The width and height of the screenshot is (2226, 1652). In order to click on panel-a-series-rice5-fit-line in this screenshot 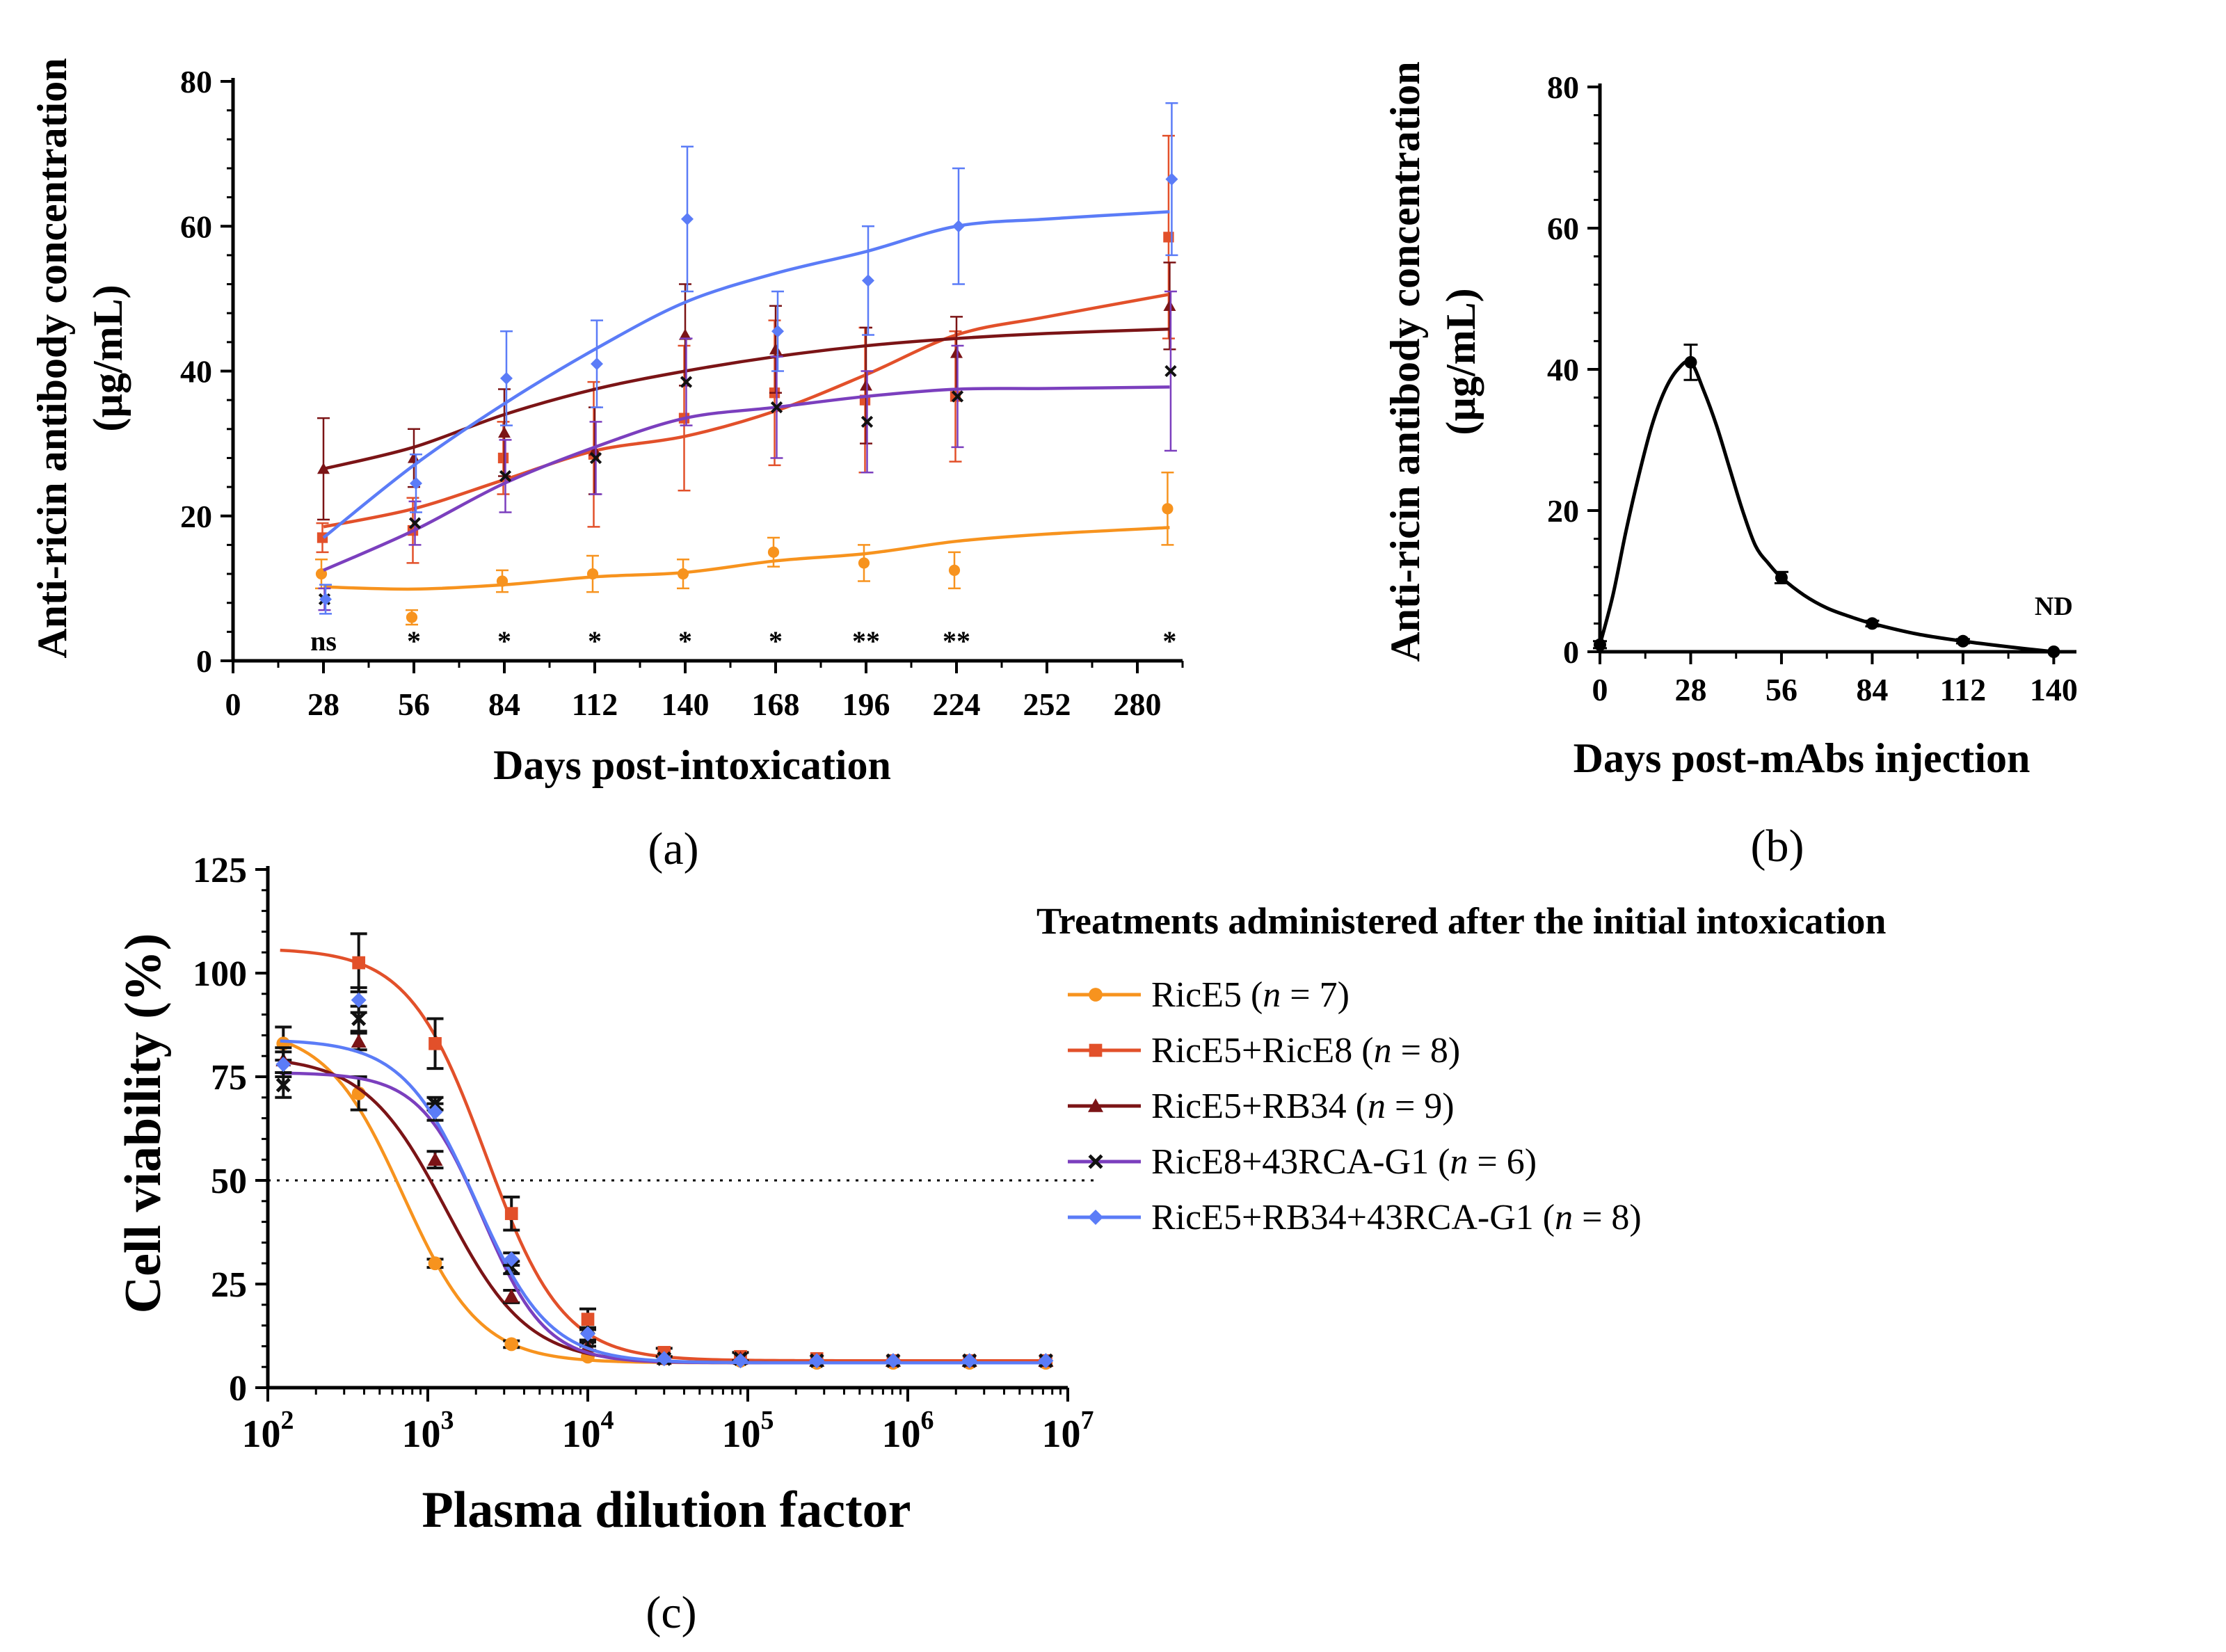, I will do `click(746, 558)`.